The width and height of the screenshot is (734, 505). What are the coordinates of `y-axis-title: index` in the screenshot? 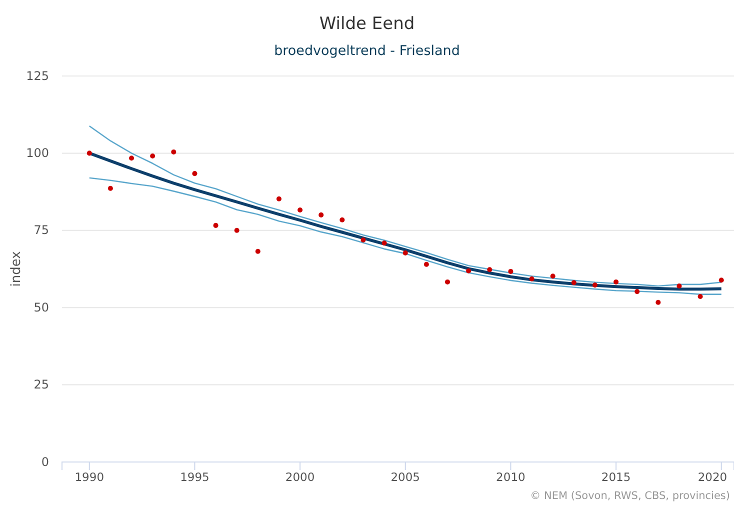 It's located at (16, 268).